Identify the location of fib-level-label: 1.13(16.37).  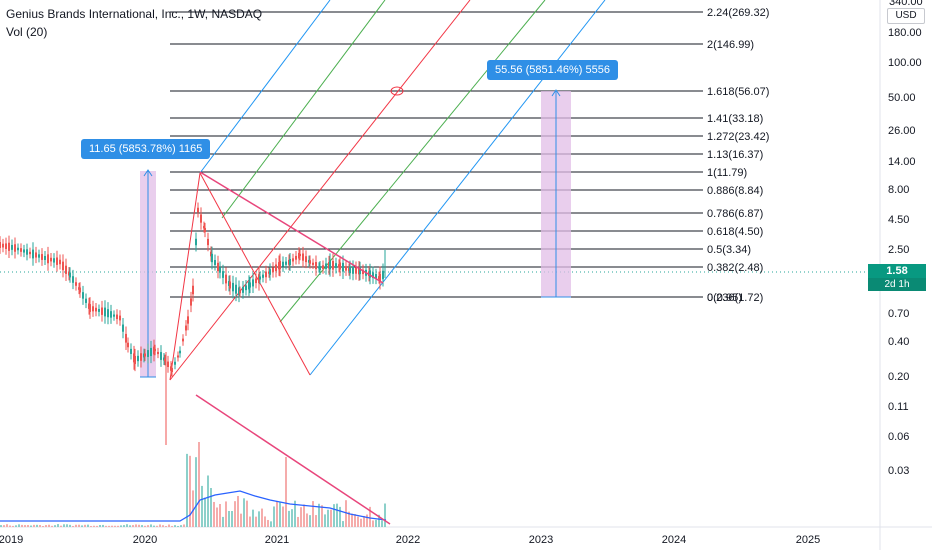
(735, 155).